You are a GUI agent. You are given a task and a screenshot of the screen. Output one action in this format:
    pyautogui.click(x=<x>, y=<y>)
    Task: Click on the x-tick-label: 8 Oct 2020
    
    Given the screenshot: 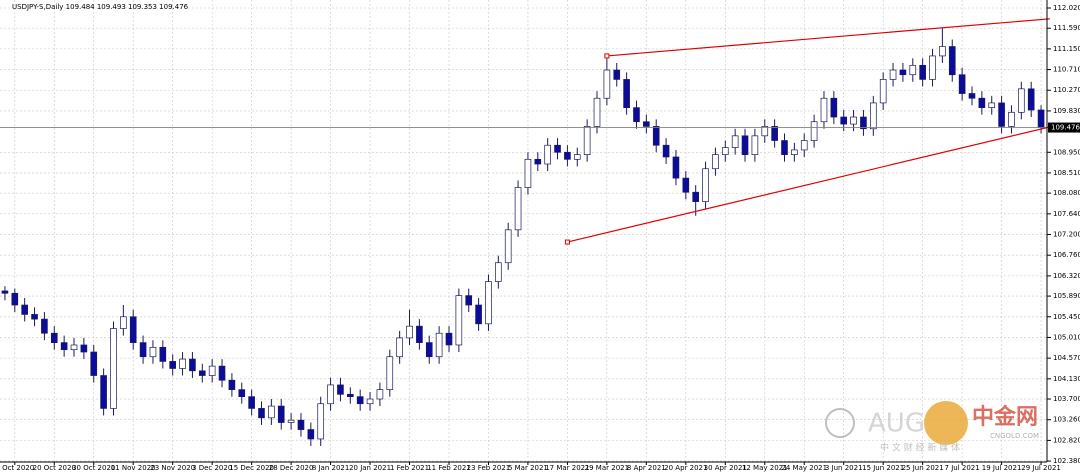 What is the action you would take?
    pyautogui.click(x=17, y=468)
    